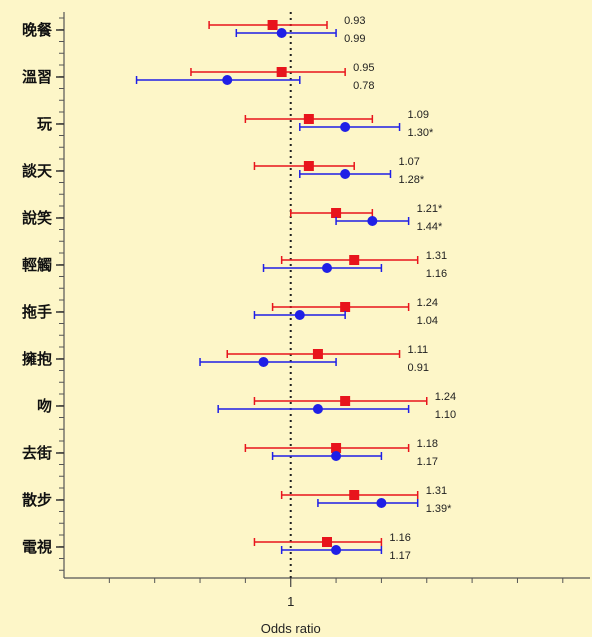 This screenshot has width=592, height=637. What do you see at coordinates (399, 538) in the screenshot?
I see `red-value-label: 1.16` at bounding box center [399, 538].